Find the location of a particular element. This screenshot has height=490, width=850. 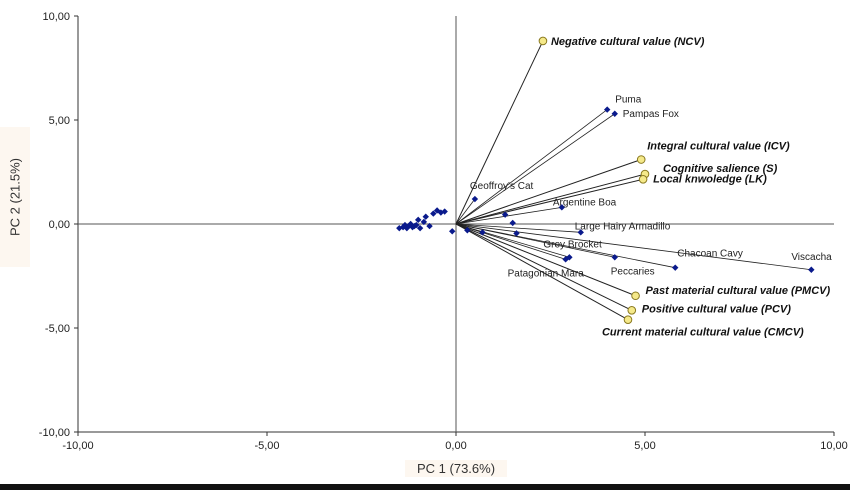

vector-label: Current material cultural value (CMCV) is located at coordinates (703, 333).